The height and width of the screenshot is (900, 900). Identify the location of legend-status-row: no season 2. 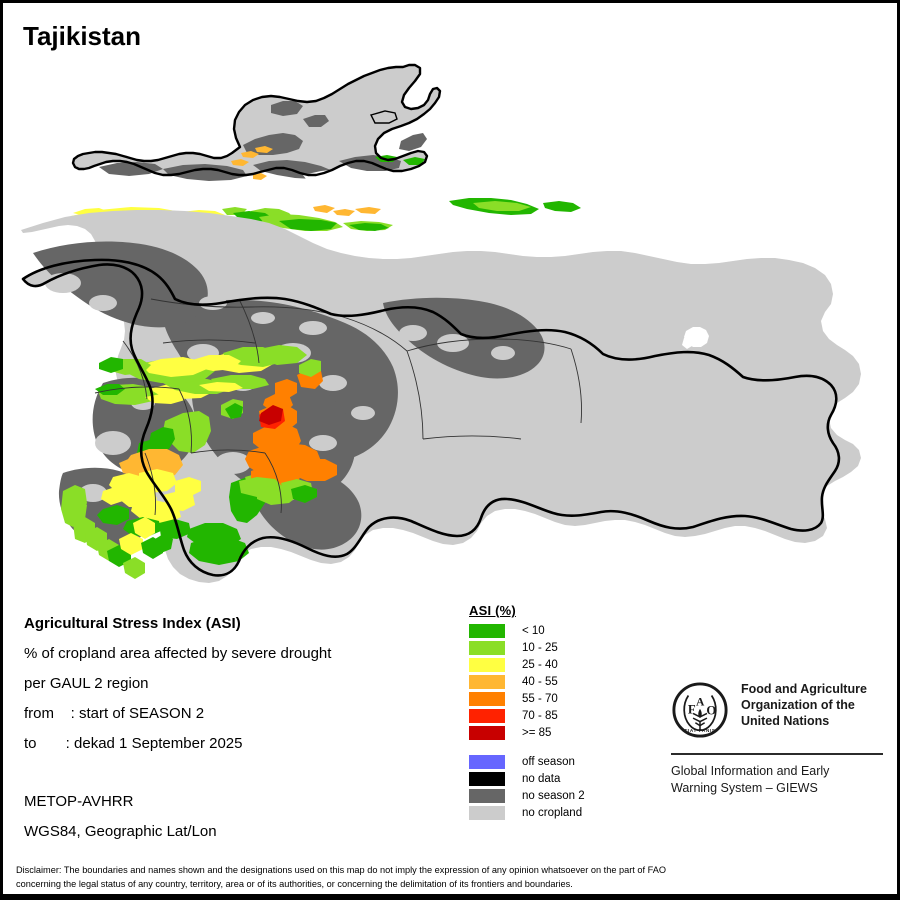
(527, 796).